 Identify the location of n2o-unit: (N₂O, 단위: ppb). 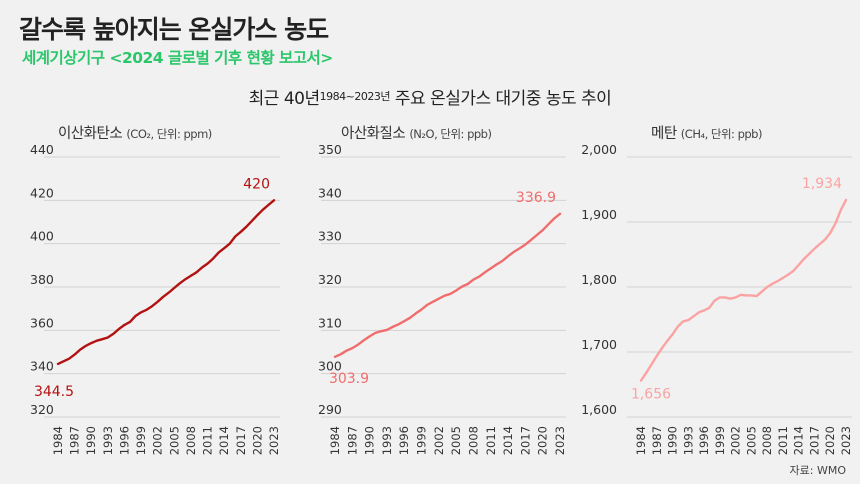
(450, 134).